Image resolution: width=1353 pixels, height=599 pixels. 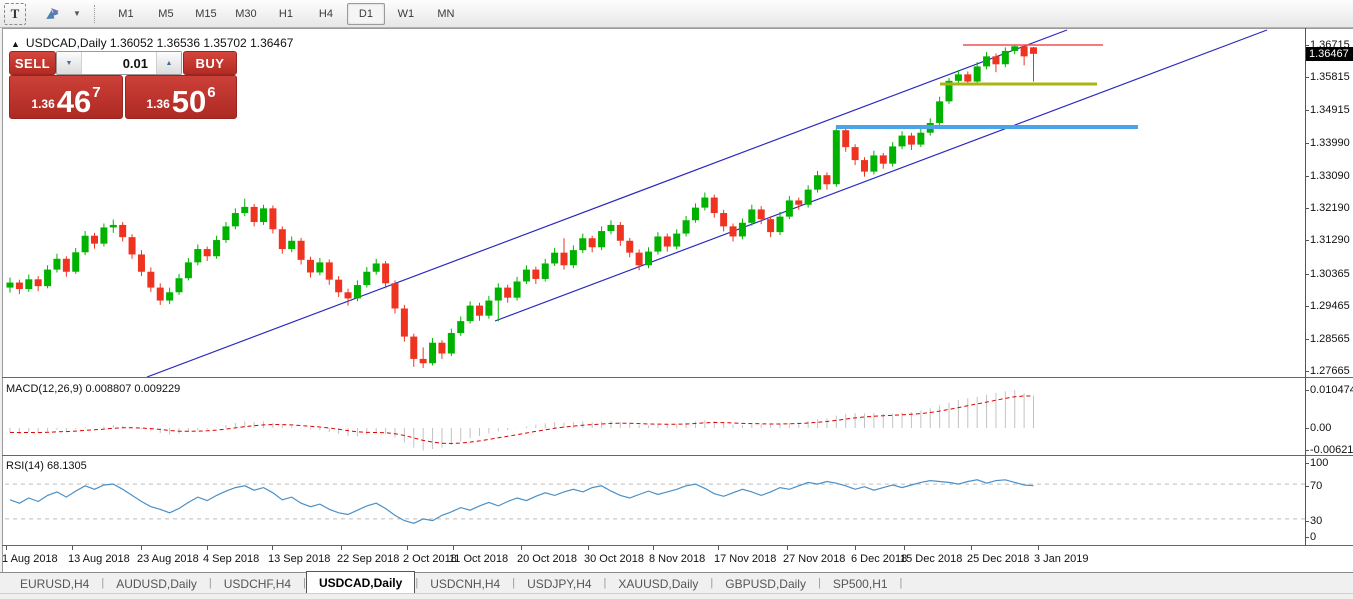 What do you see at coordinates (55, 583) in the screenshot?
I see `tab-EURUSD-H4: EURUSD,H4` at bounding box center [55, 583].